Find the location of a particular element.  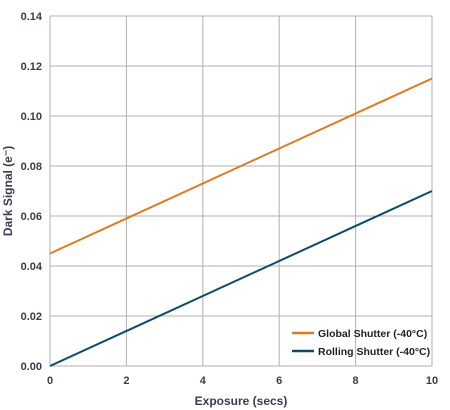

y-tick-label: 0.02 is located at coordinates (31, 317).